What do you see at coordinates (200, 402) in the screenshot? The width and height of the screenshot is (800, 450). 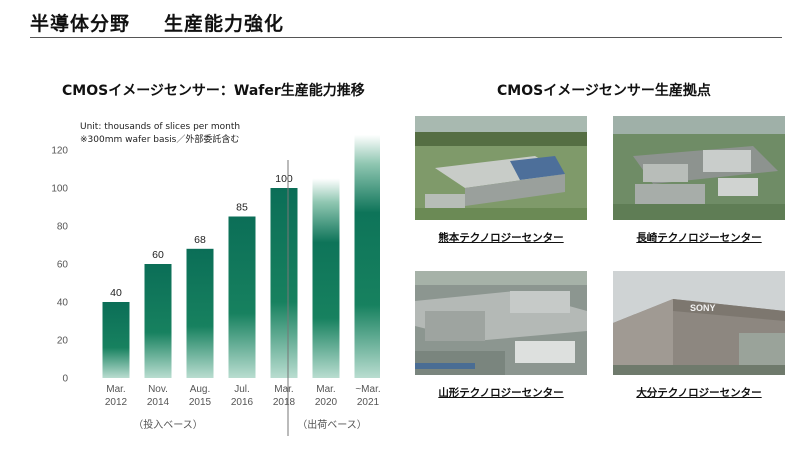 I see `x-tick-label: 2015` at bounding box center [200, 402].